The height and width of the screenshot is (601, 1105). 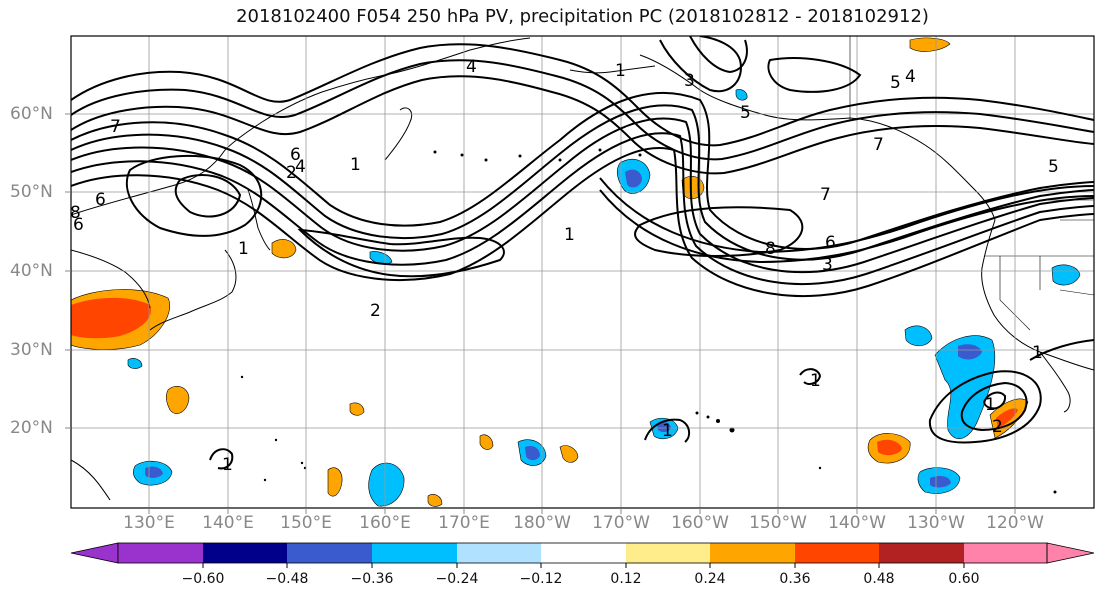 What do you see at coordinates (464, 523) in the screenshot?
I see `lon-label: 170°E` at bounding box center [464, 523].